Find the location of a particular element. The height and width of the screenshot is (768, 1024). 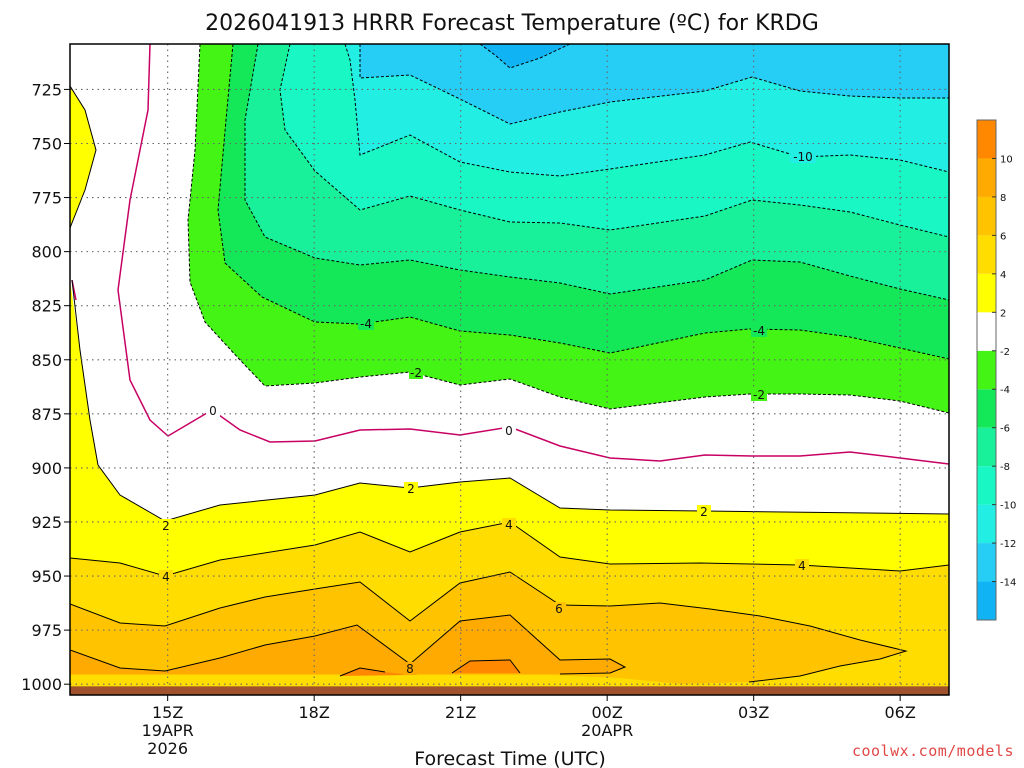

svg-text: 8 is located at coordinates (410, 669).